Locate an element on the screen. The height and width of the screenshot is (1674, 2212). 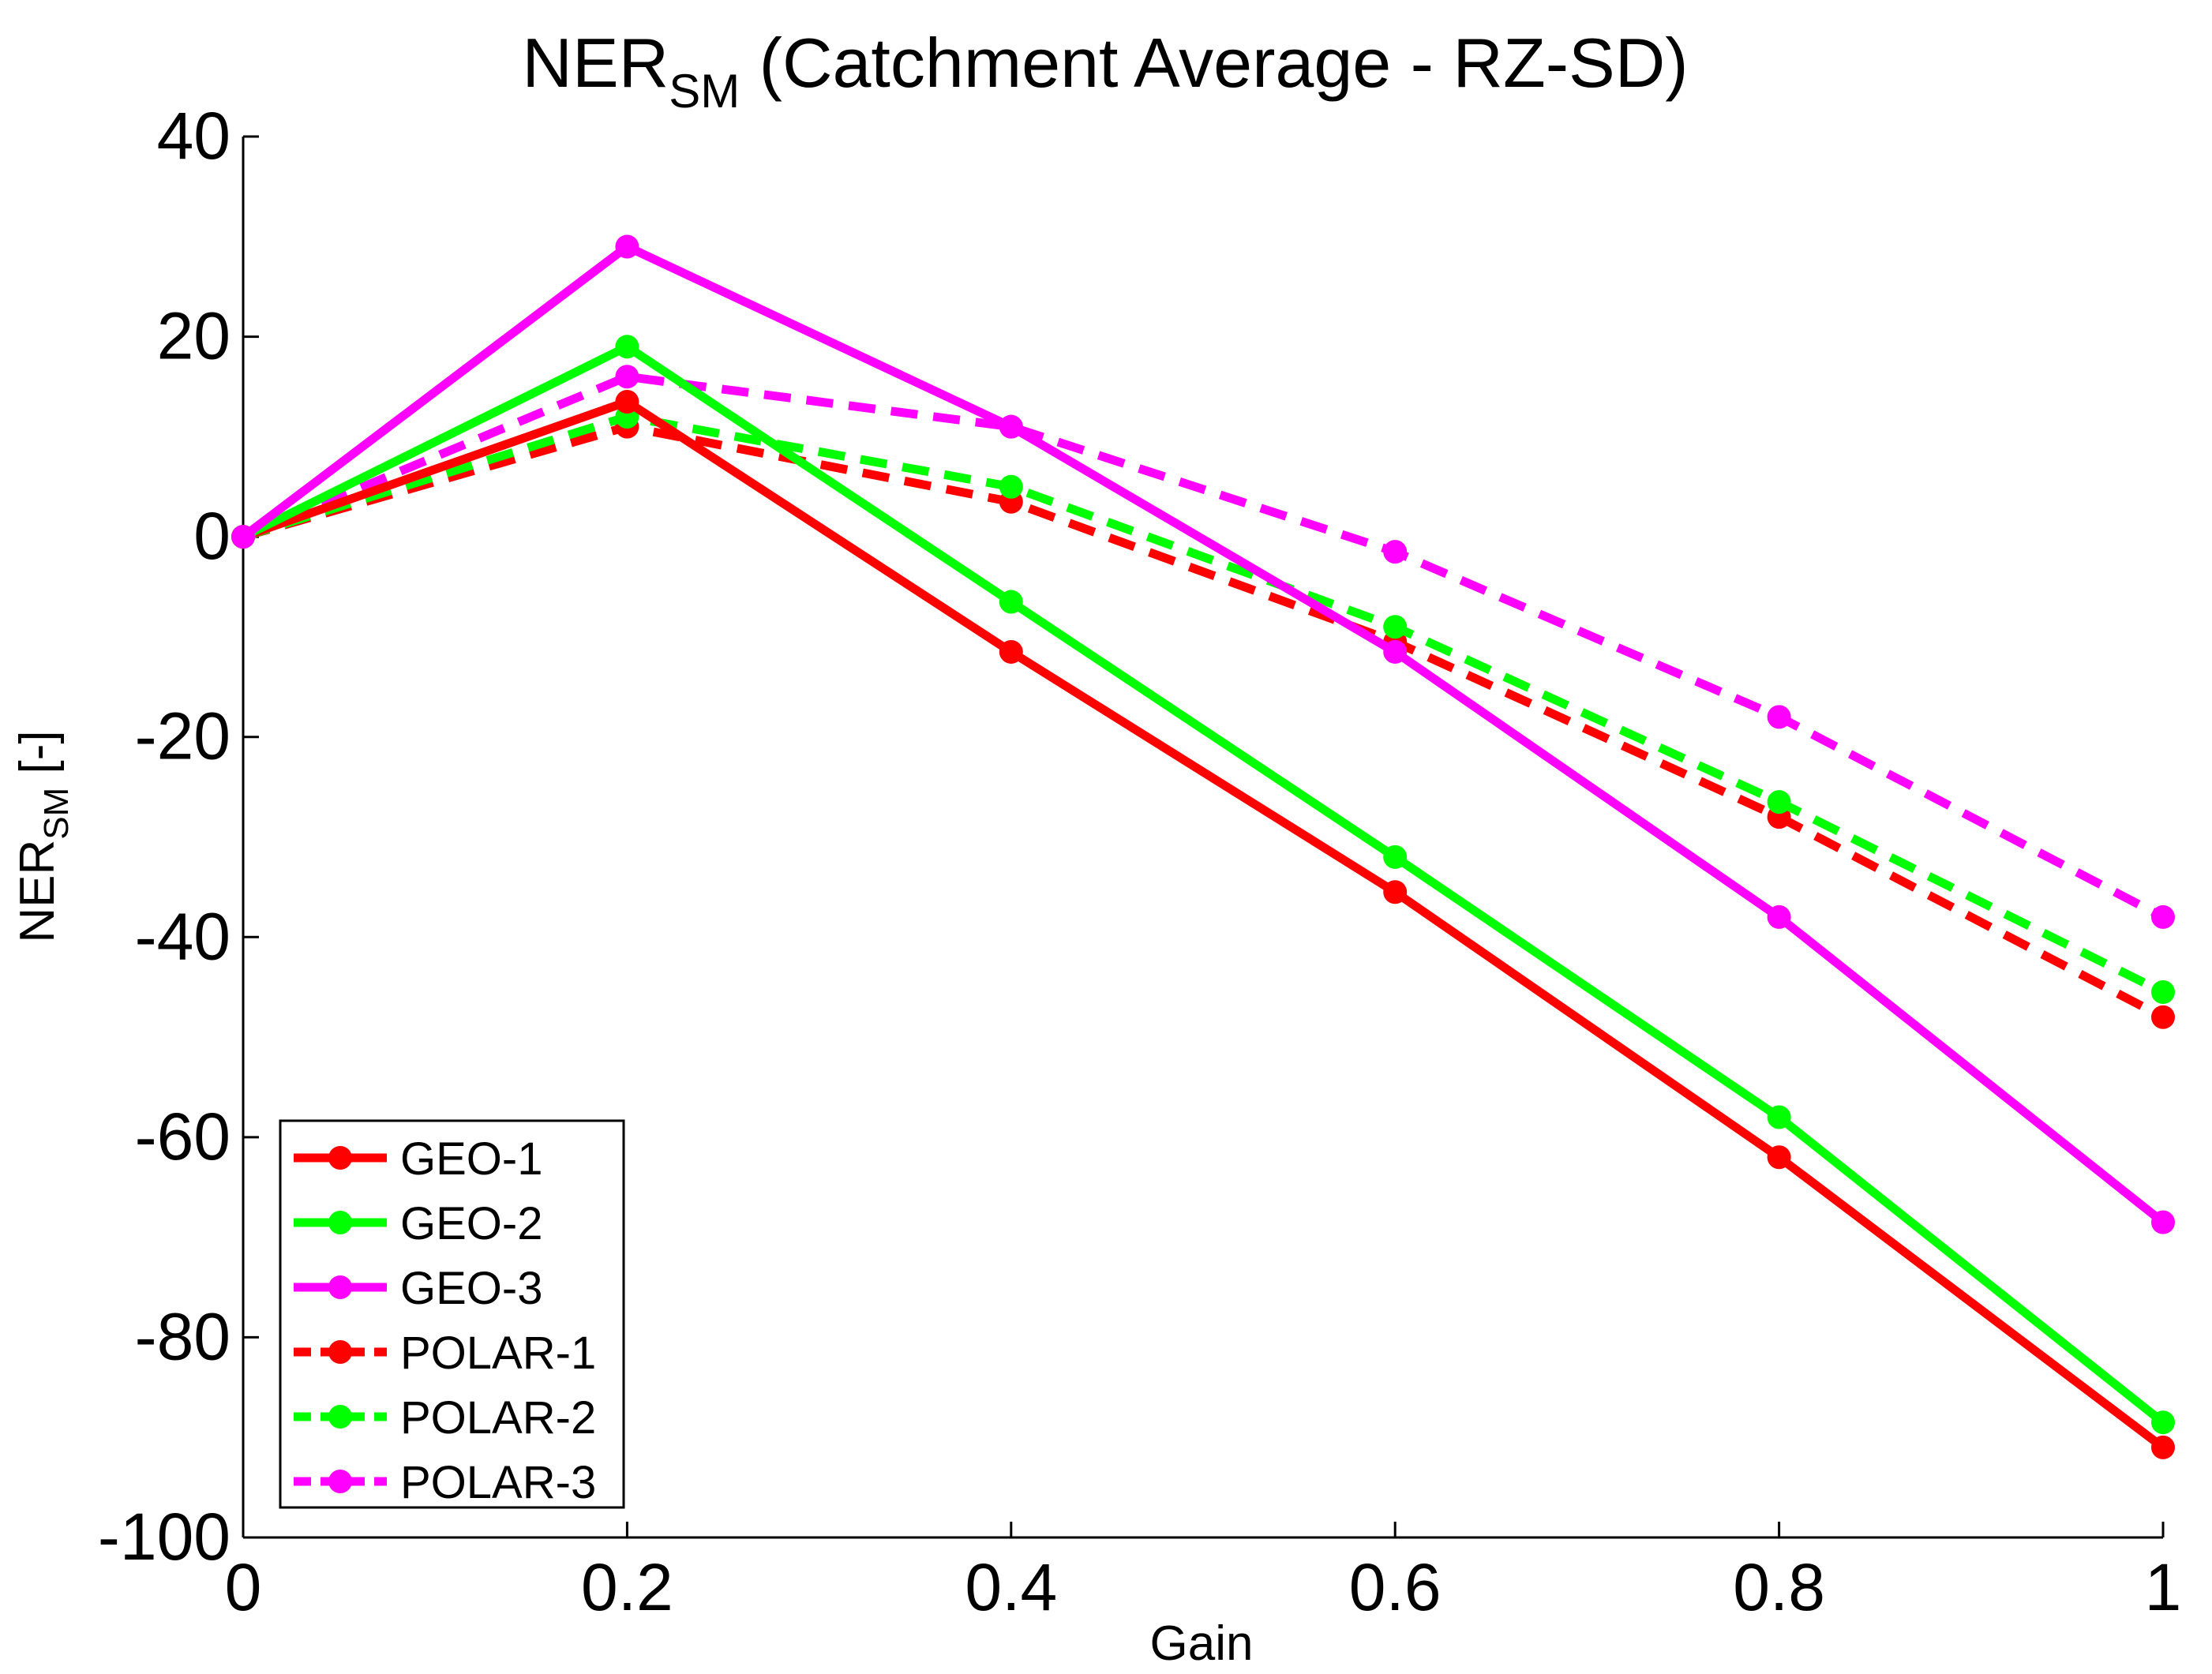
x-tick-label: 0.4 is located at coordinates (1011, 1587).